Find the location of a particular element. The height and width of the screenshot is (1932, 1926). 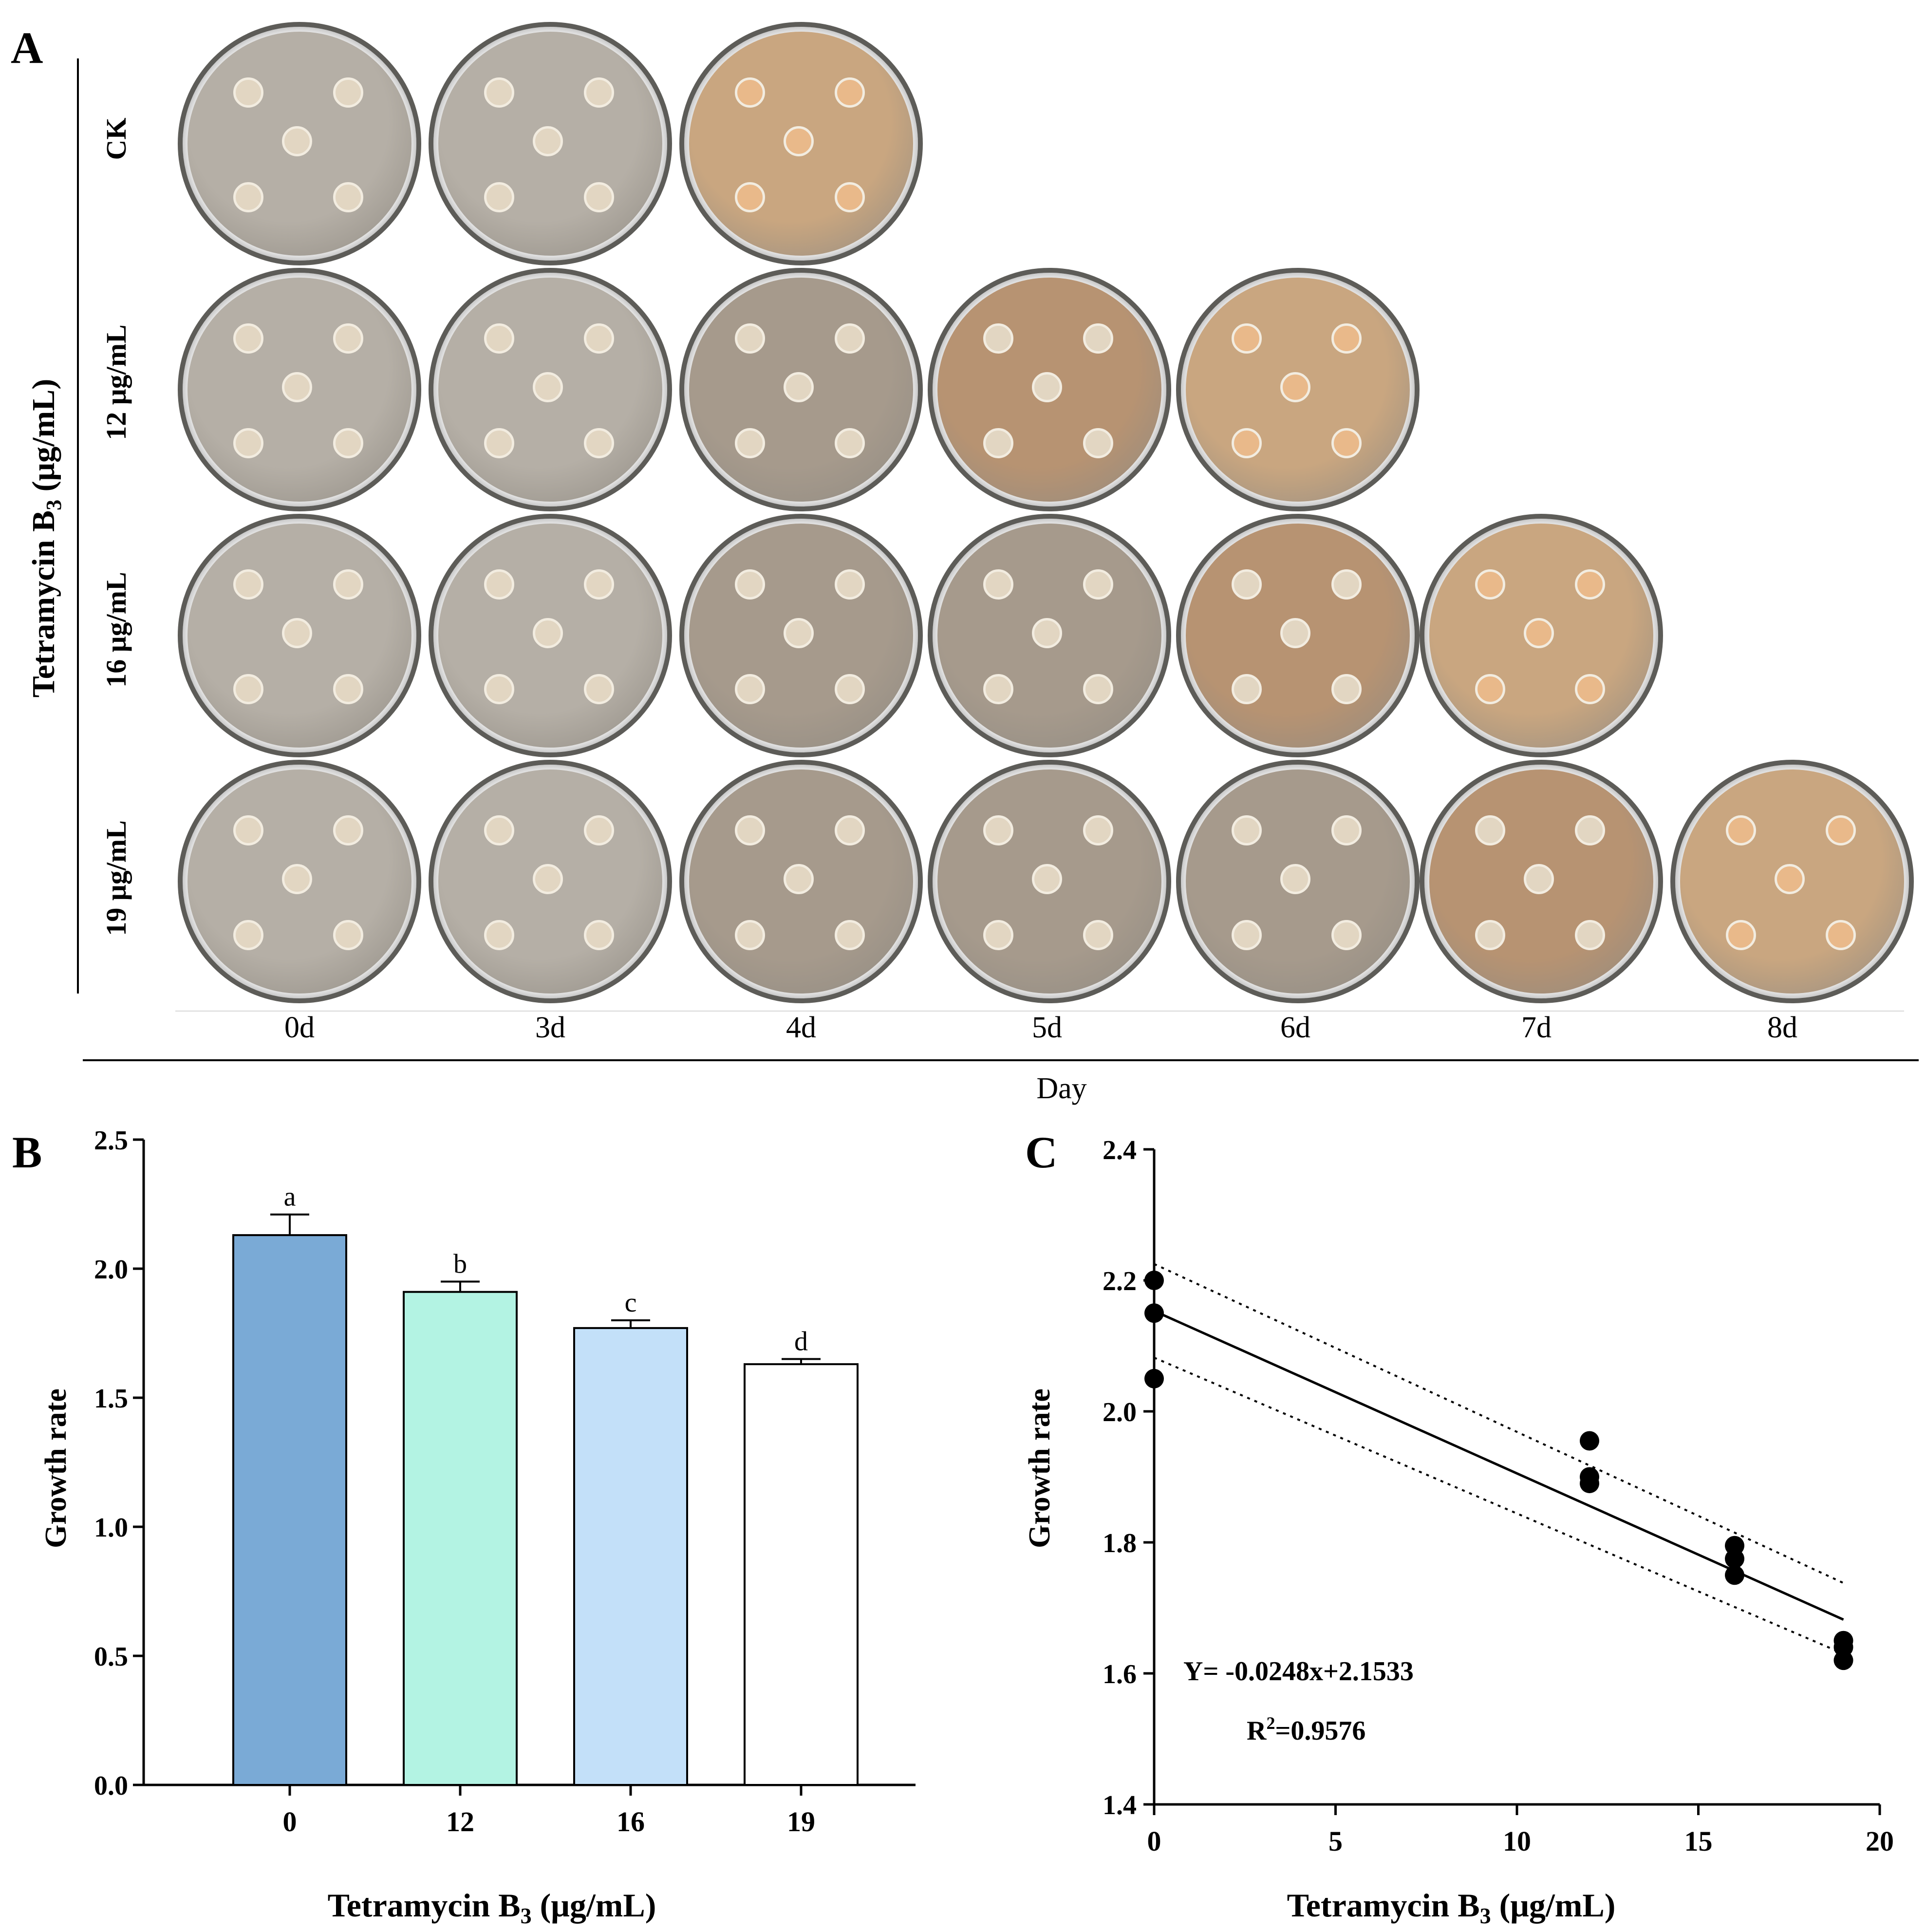

panel-c-x-tick-label: 5 is located at coordinates (1335, 1841).